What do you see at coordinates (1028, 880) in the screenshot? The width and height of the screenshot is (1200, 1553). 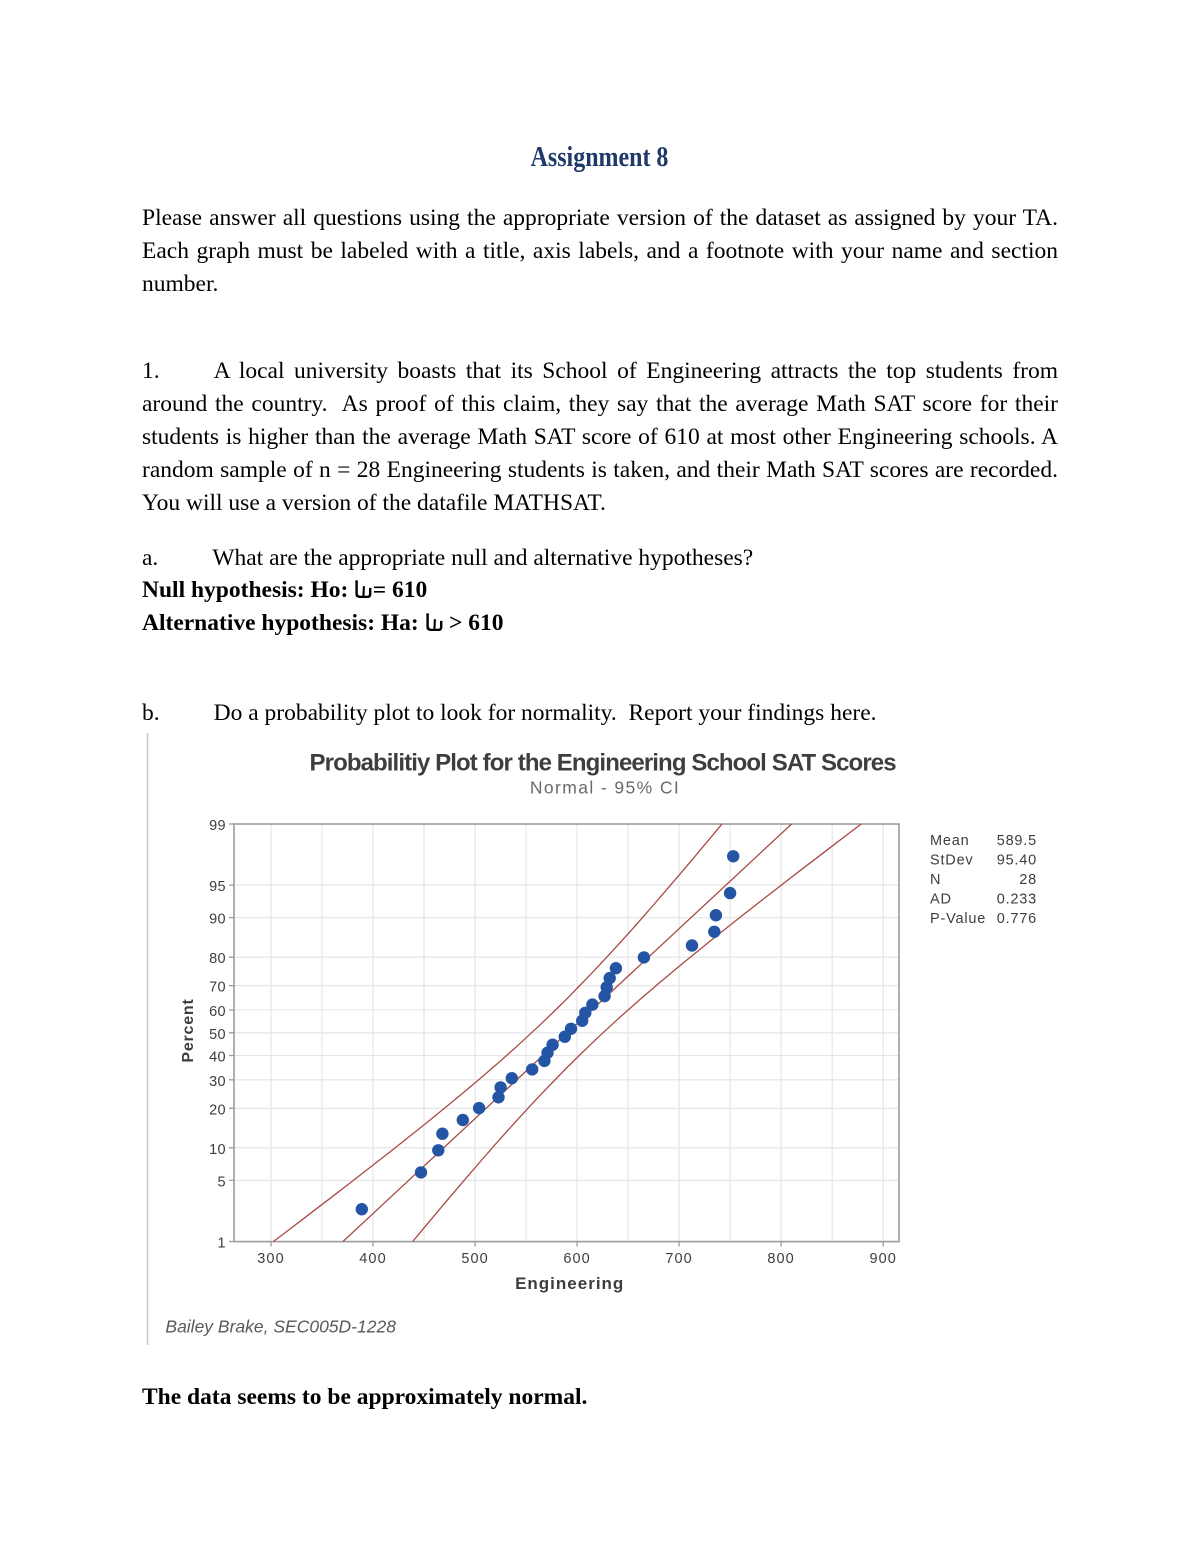 I see `svg-text: 28` at bounding box center [1028, 880].